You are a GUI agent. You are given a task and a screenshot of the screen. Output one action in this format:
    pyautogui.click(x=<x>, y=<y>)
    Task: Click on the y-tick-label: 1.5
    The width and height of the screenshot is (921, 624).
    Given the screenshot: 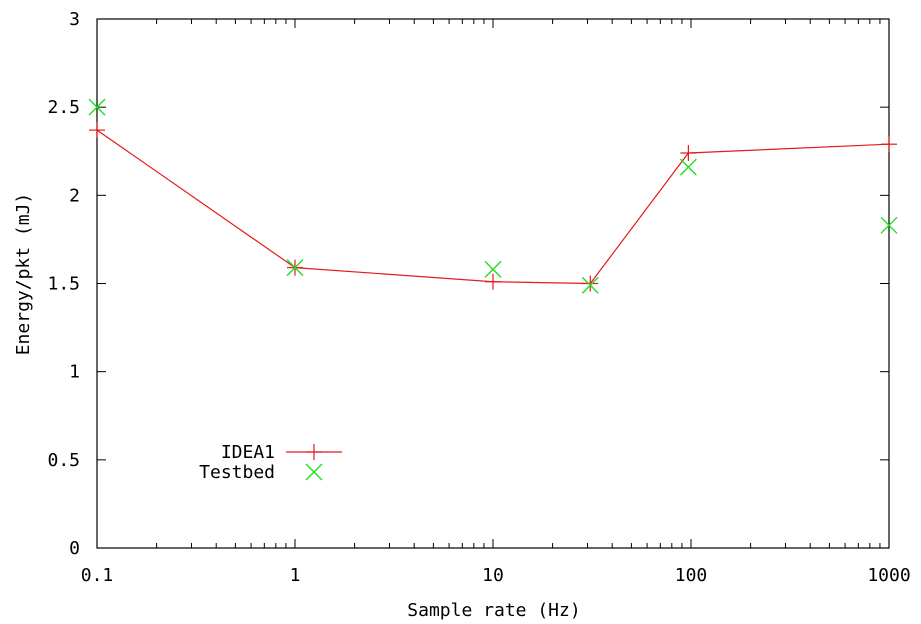 What is the action you would take?
    pyautogui.click(x=63, y=284)
    